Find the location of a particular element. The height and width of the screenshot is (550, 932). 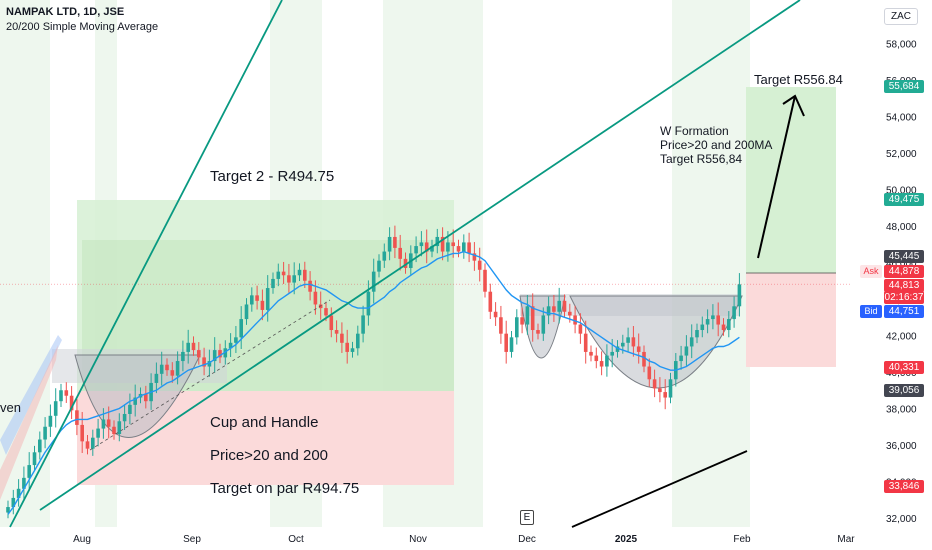

y-tick-label: 38,000 is located at coordinates (901, 410).